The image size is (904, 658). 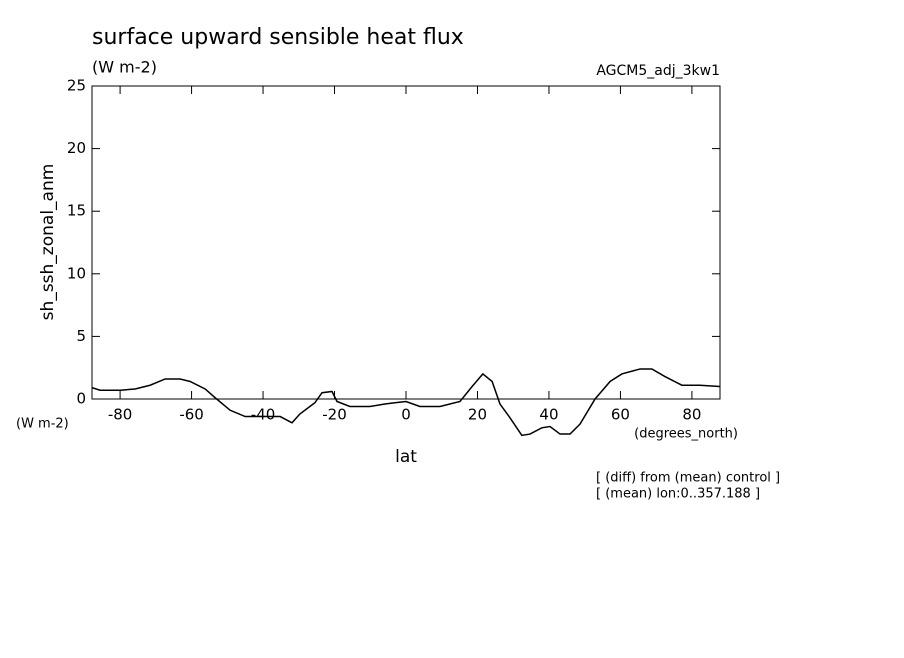 What do you see at coordinates (81, 336) in the screenshot?
I see `y-tick-label: 5` at bounding box center [81, 336].